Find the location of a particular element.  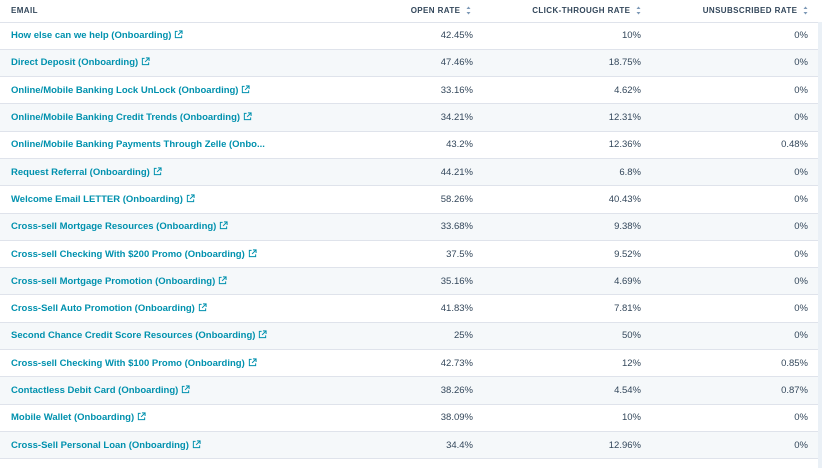

column-header-unsubscribed-rate: UNSUBSCRIBED RATE is located at coordinates (734, 11).